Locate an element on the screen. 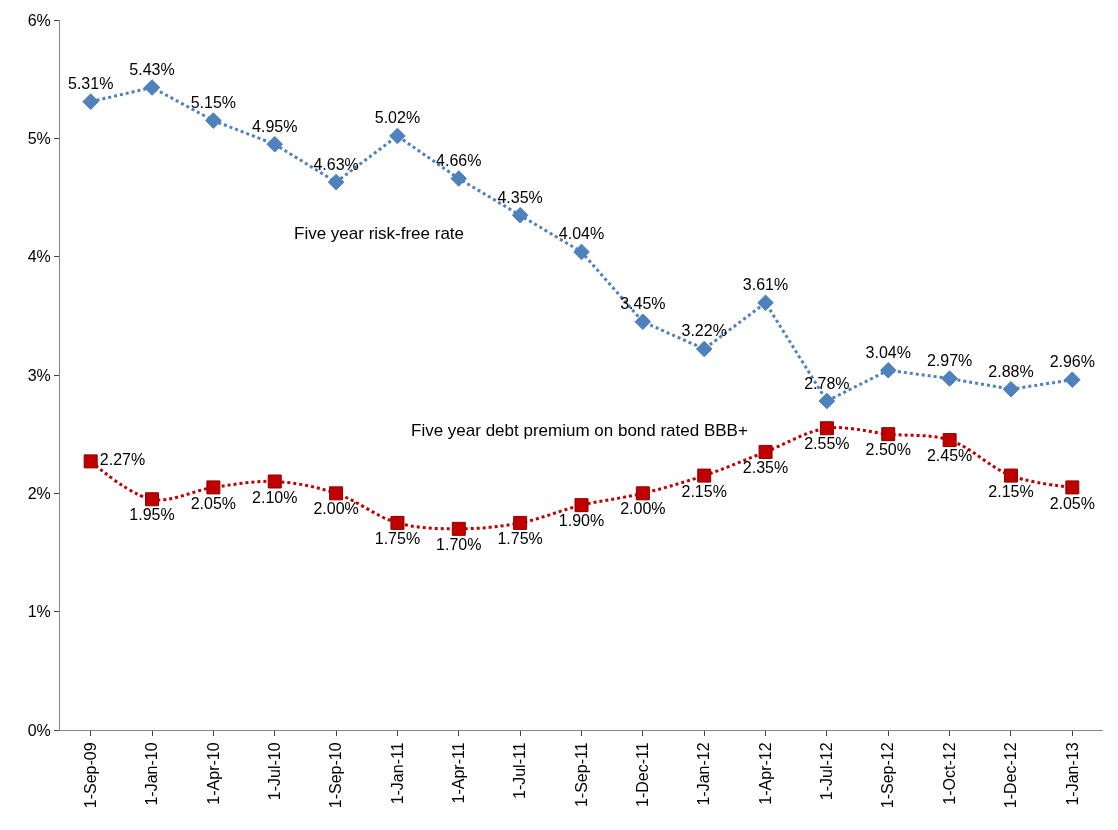  data-label: 2.78% is located at coordinates (827, 383).